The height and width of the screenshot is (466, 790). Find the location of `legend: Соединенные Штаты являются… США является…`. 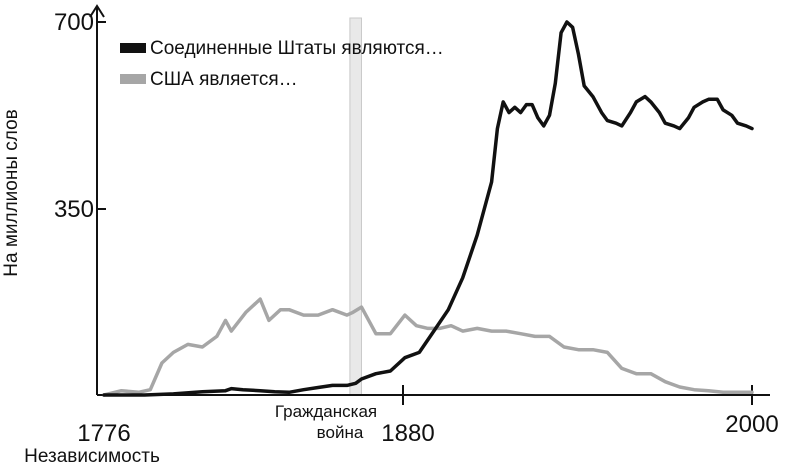

legend: Соединенные Штаты являются… США является… is located at coordinates (282, 64).